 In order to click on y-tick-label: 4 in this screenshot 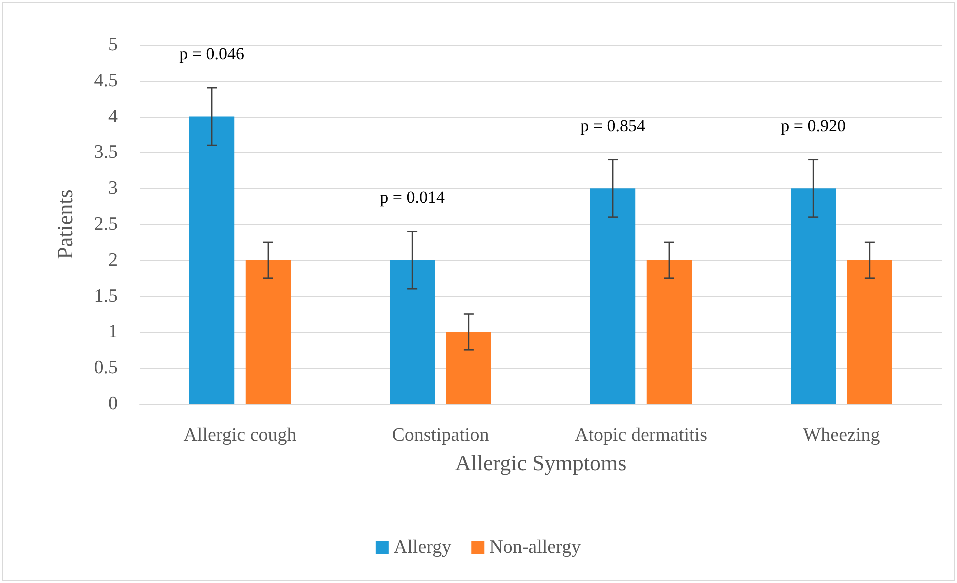, I will do `click(113, 117)`.